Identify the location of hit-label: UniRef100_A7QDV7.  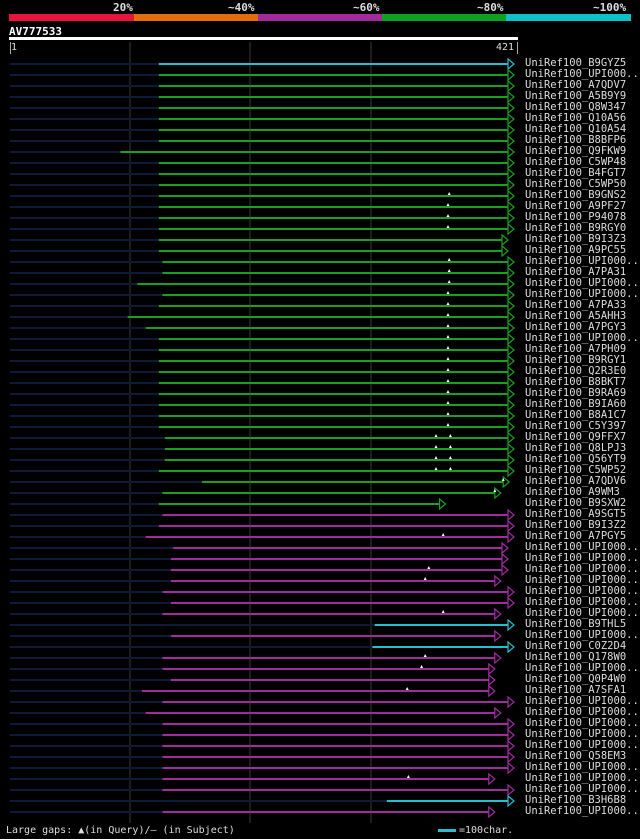
(576, 85).